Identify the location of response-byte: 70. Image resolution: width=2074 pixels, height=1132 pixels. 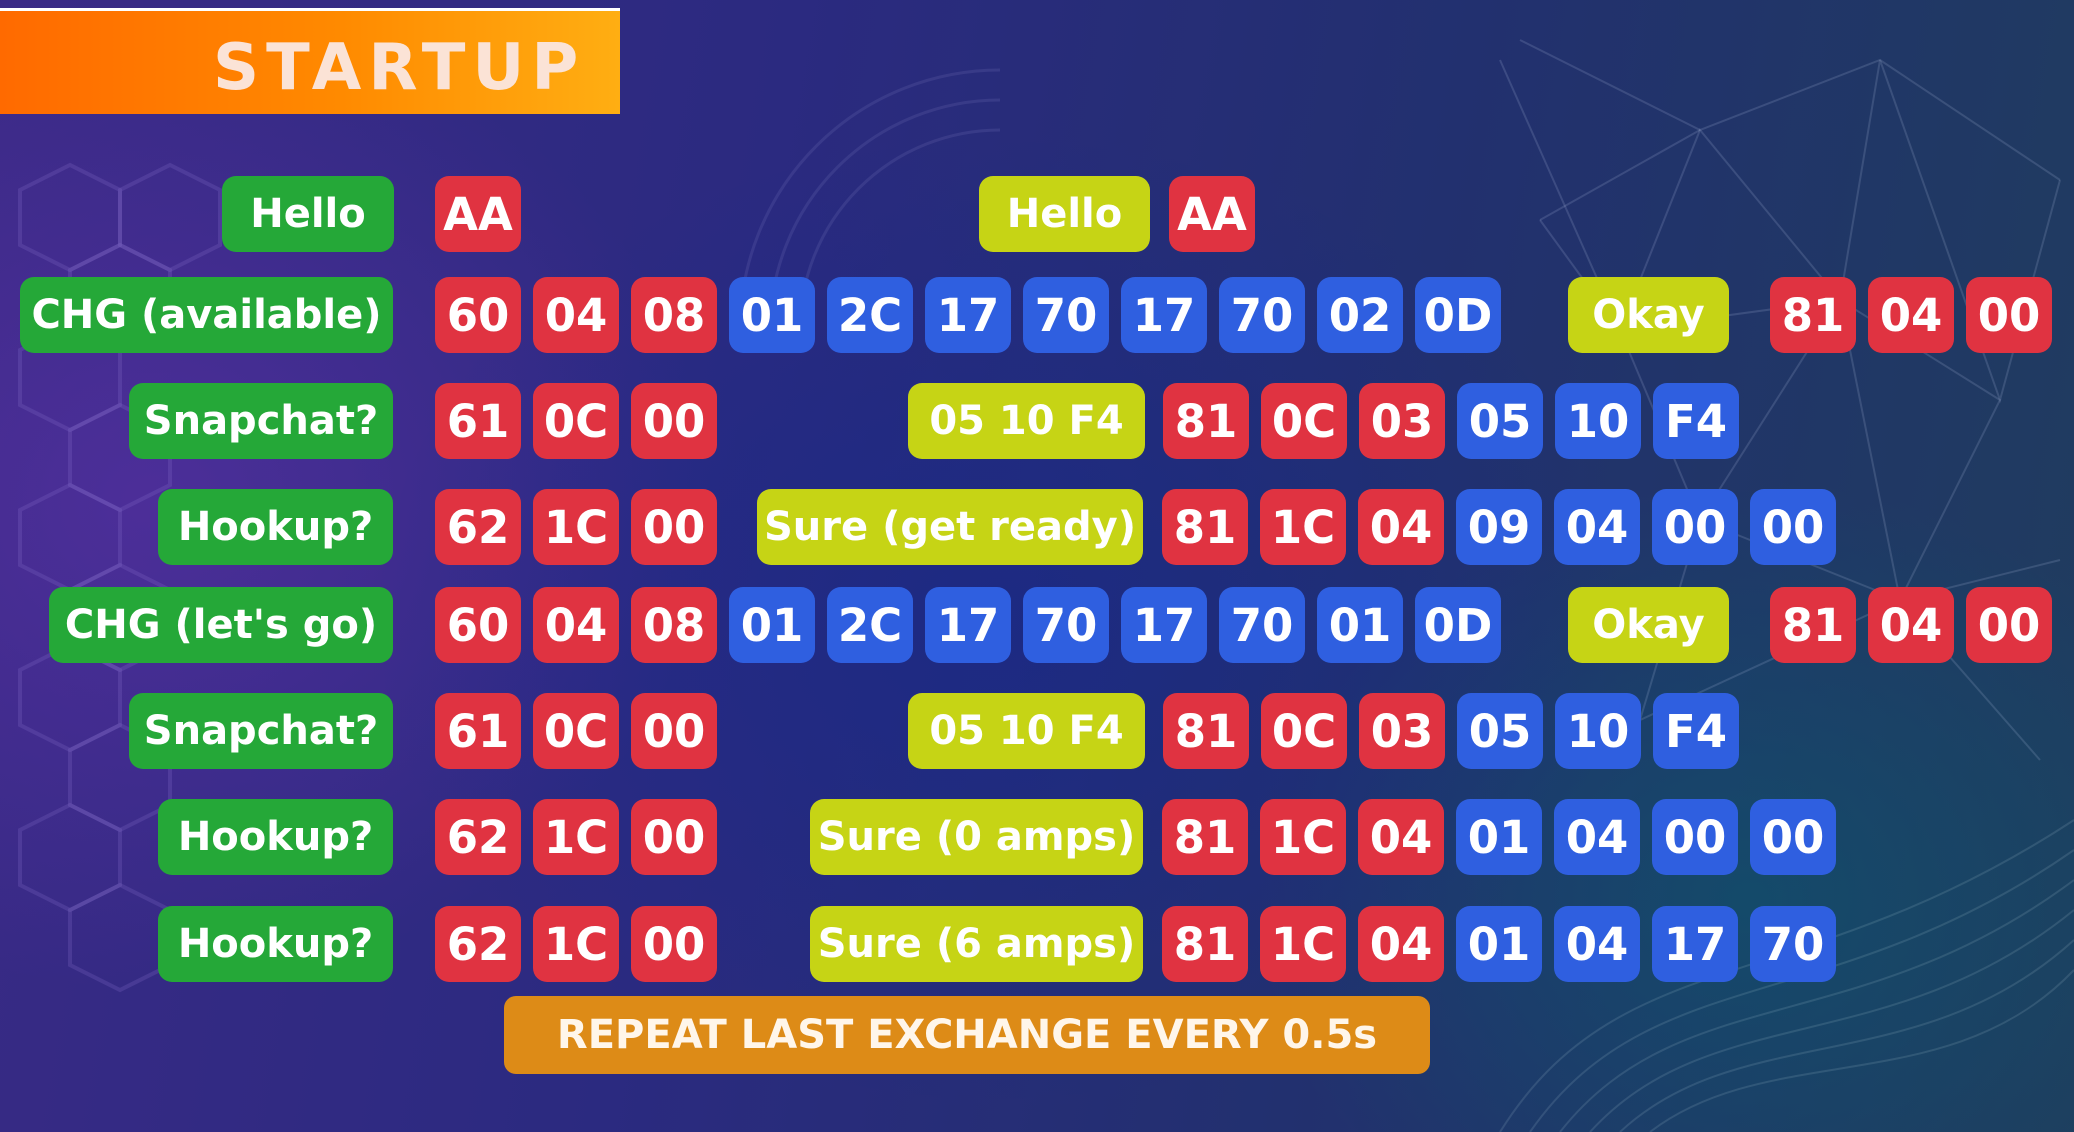
(1793, 944).